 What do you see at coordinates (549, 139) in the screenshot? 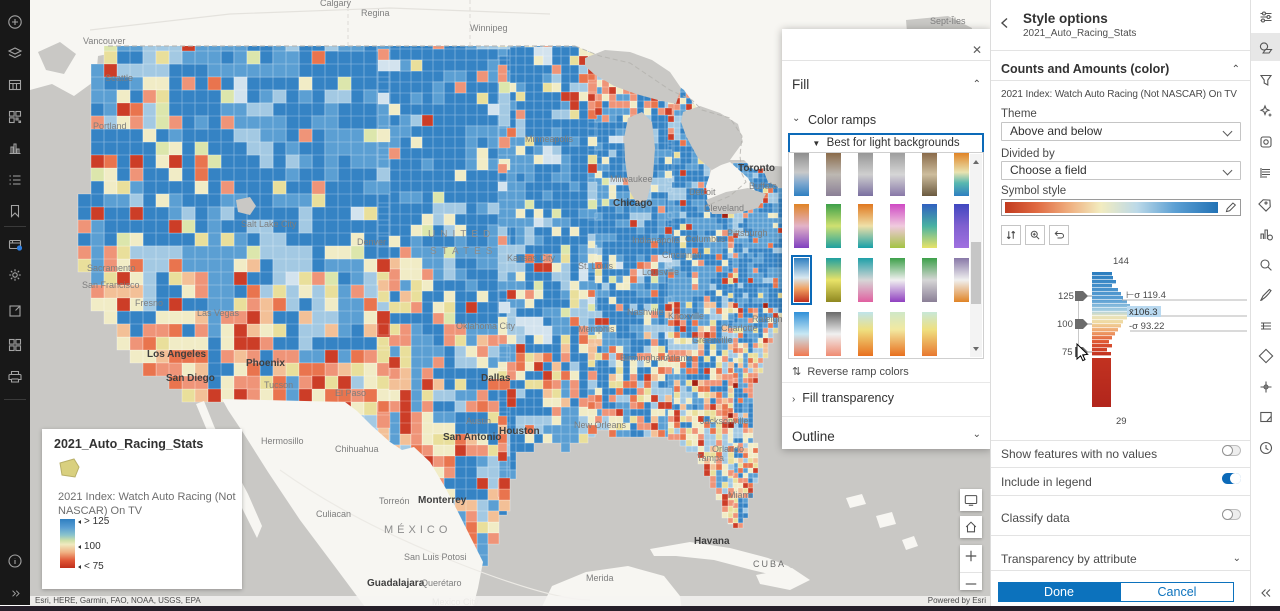
I see `svg-text: Minneapolis` at bounding box center [549, 139].